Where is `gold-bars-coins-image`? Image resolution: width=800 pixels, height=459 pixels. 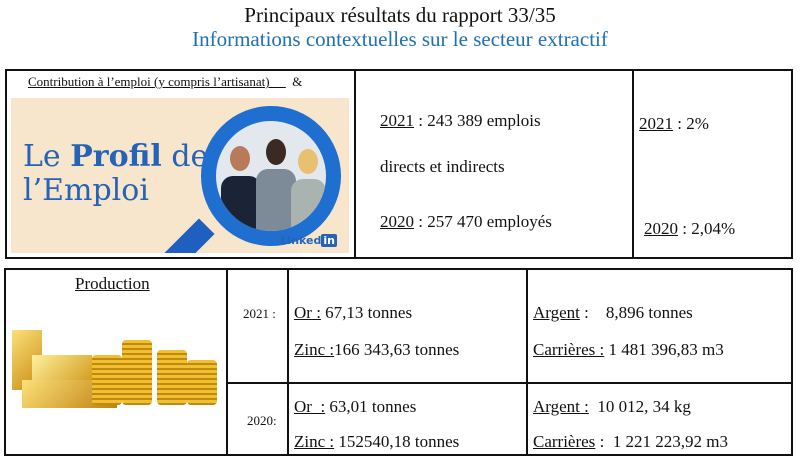
gold-bars-coins-image is located at coordinates (114, 367).